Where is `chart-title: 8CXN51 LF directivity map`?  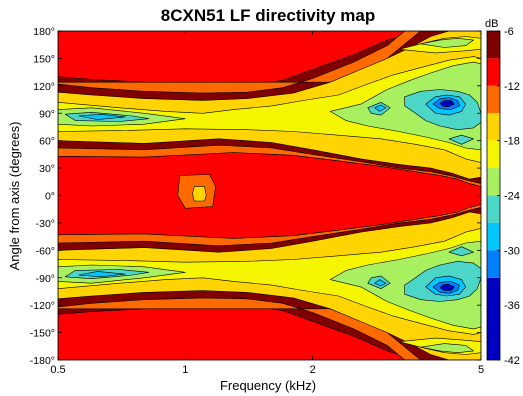 chart-title: 8CXN51 LF directivity map is located at coordinates (268, 15).